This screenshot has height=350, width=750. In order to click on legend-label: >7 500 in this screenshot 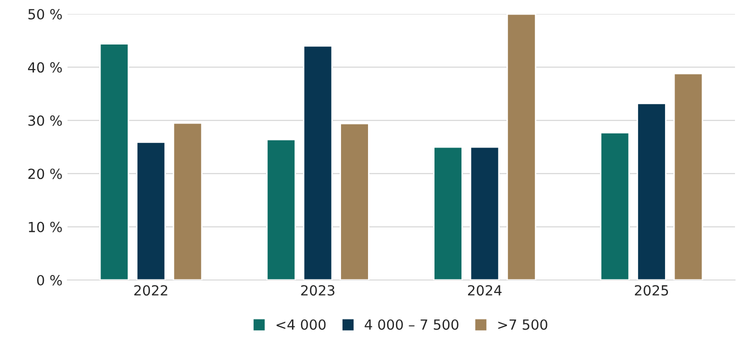, I will do `click(523, 324)`.